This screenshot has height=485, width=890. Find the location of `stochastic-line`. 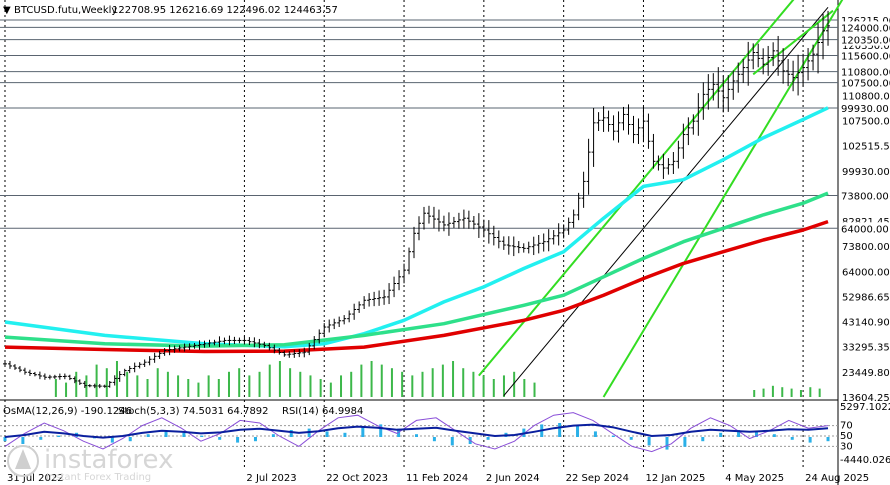

stochastic-line is located at coordinates (416, 432).